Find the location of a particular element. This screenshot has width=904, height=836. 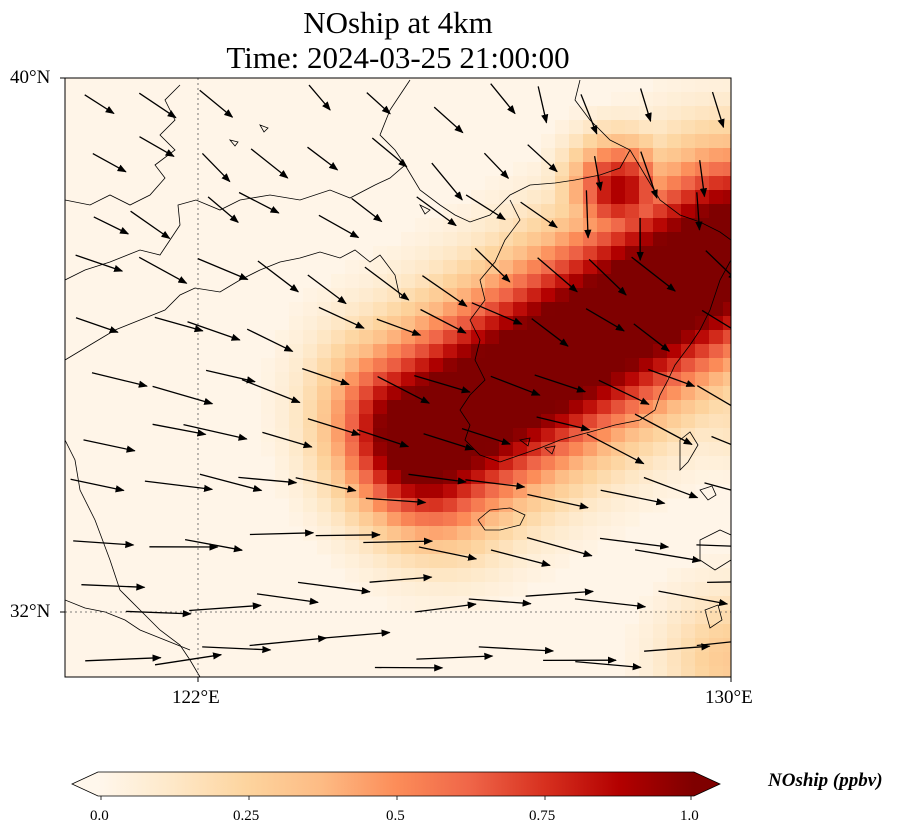

coastline-korea-east is located at coordinates (680, 195).